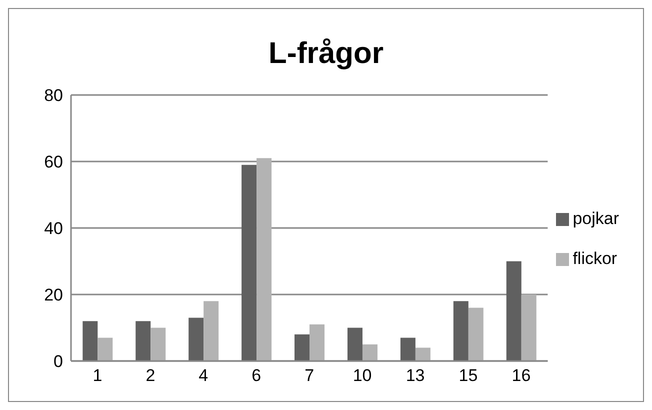 The width and height of the screenshot is (652, 410). I want to click on y-tick-label: 80, so click(53, 96).